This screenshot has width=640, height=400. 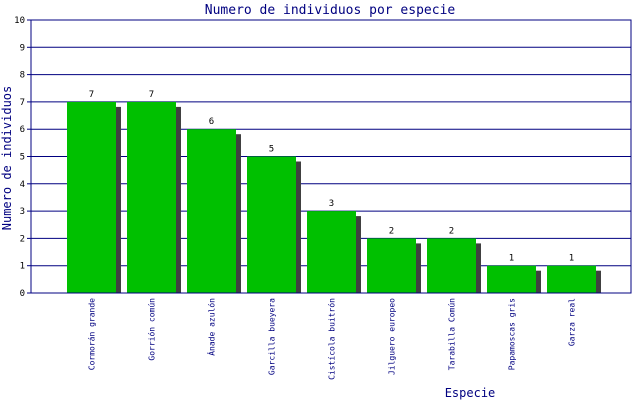 I want to click on x-tick-label: Gorrión común, so click(x=152, y=329).